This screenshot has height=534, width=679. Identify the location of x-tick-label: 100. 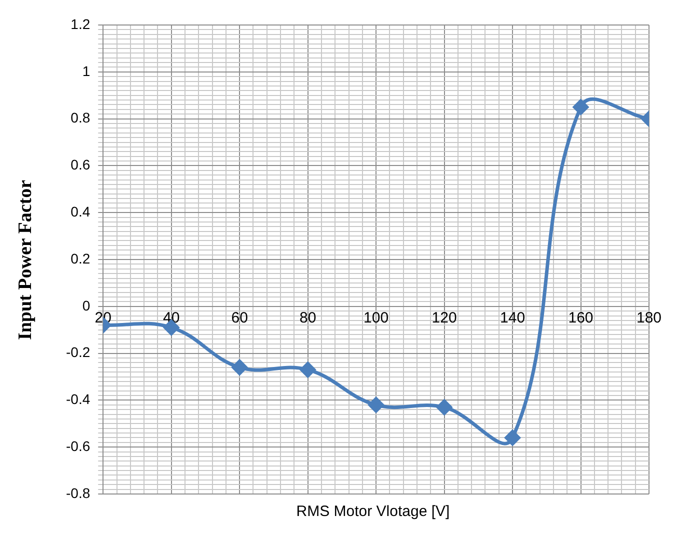
(376, 318).